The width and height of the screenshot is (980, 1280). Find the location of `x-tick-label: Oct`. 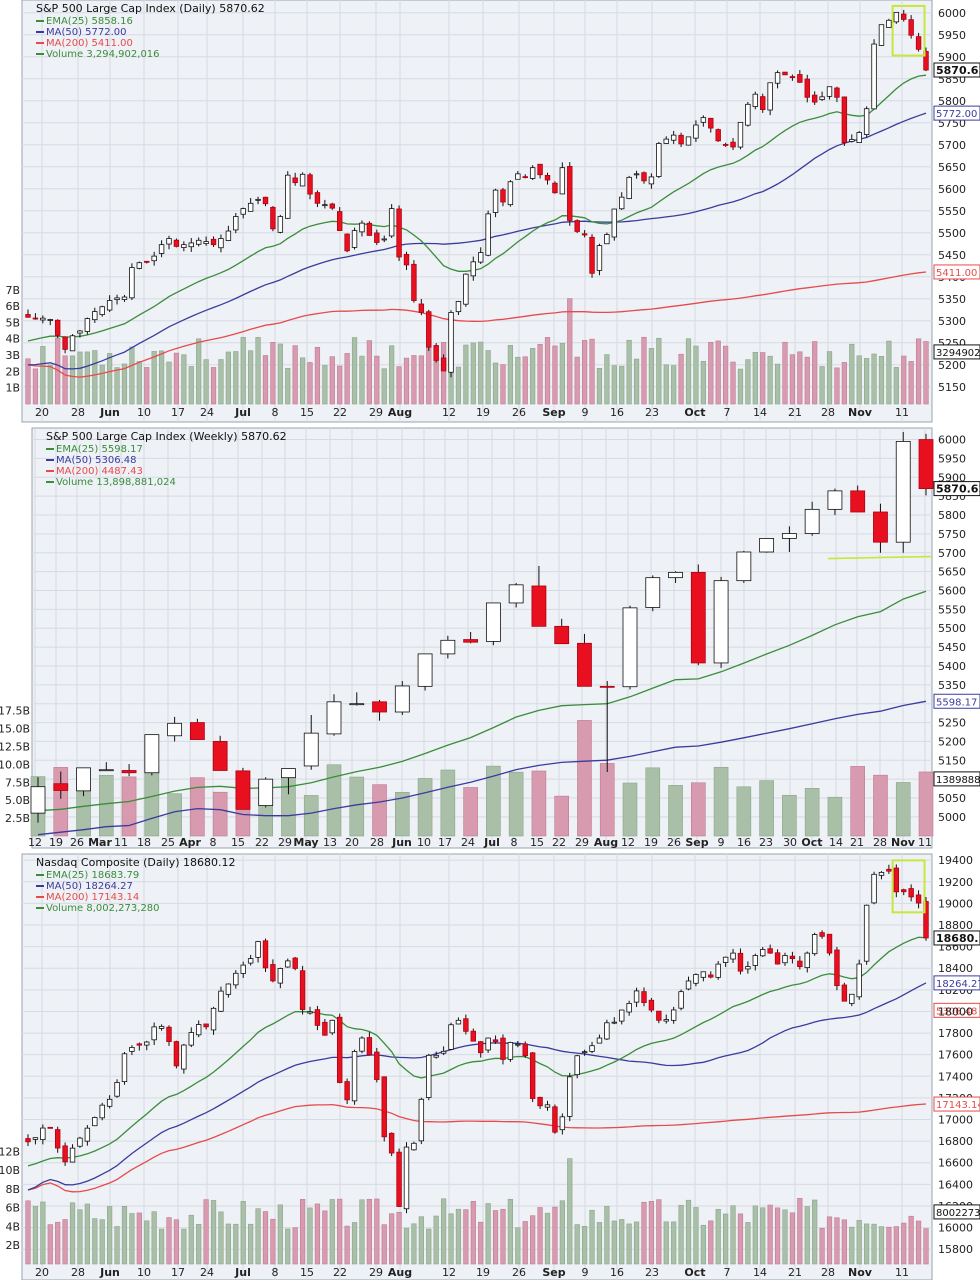

x-tick-label: Oct is located at coordinates (694, 412).